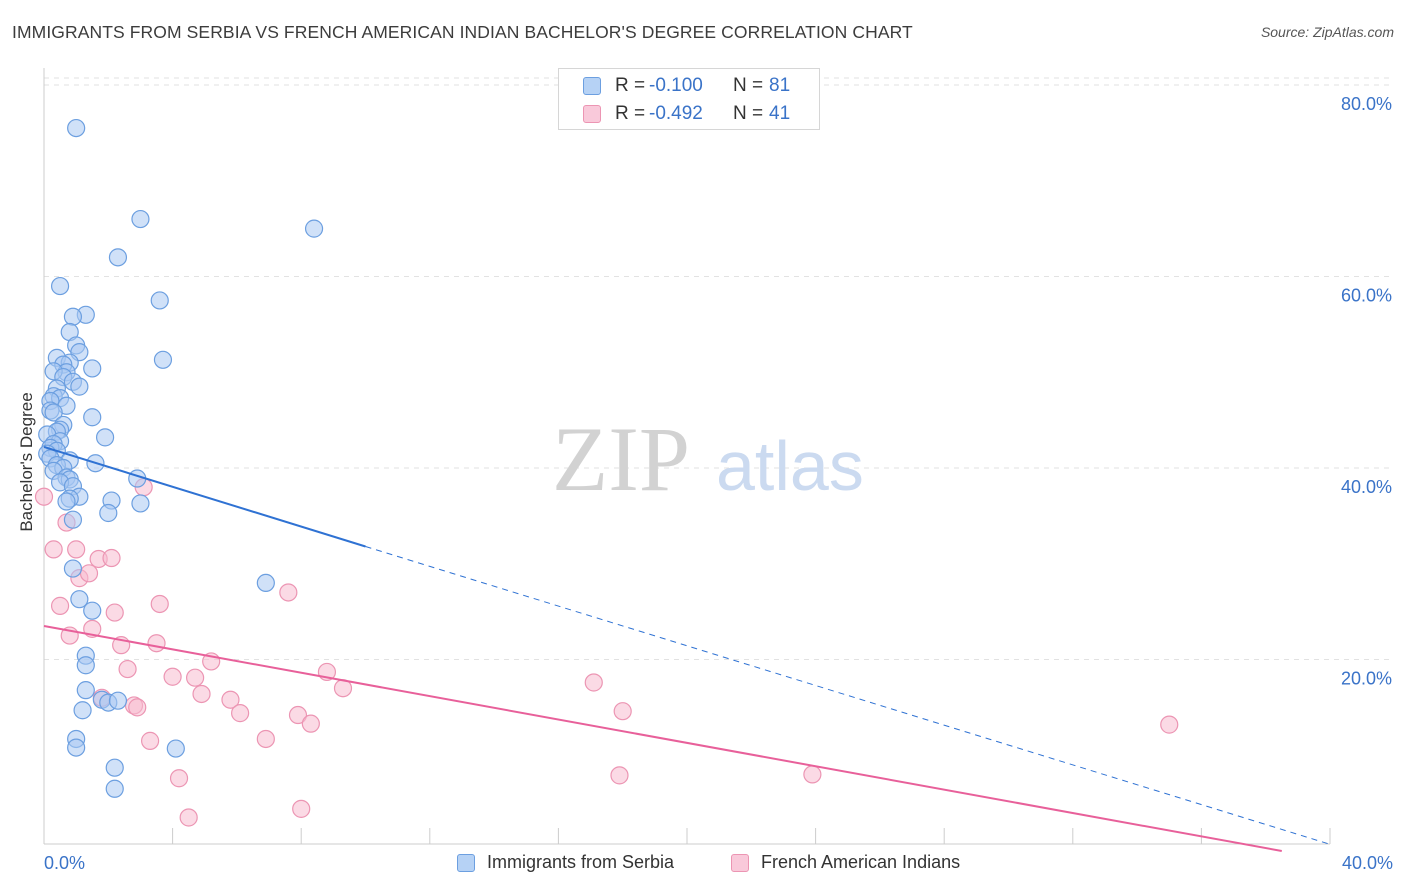 This screenshot has width=1406, height=892. What do you see at coordinates (592, 114) in the screenshot?
I see `legend-swatch-french-american-indians` at bounding box center [592, 114].